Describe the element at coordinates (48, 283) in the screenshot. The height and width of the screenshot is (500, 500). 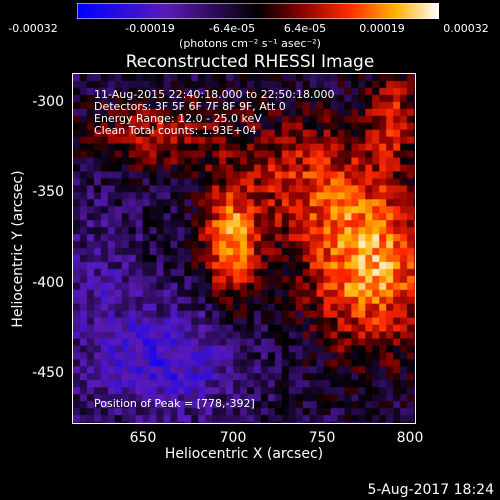
I see `y-tick-label: -400` at that location.